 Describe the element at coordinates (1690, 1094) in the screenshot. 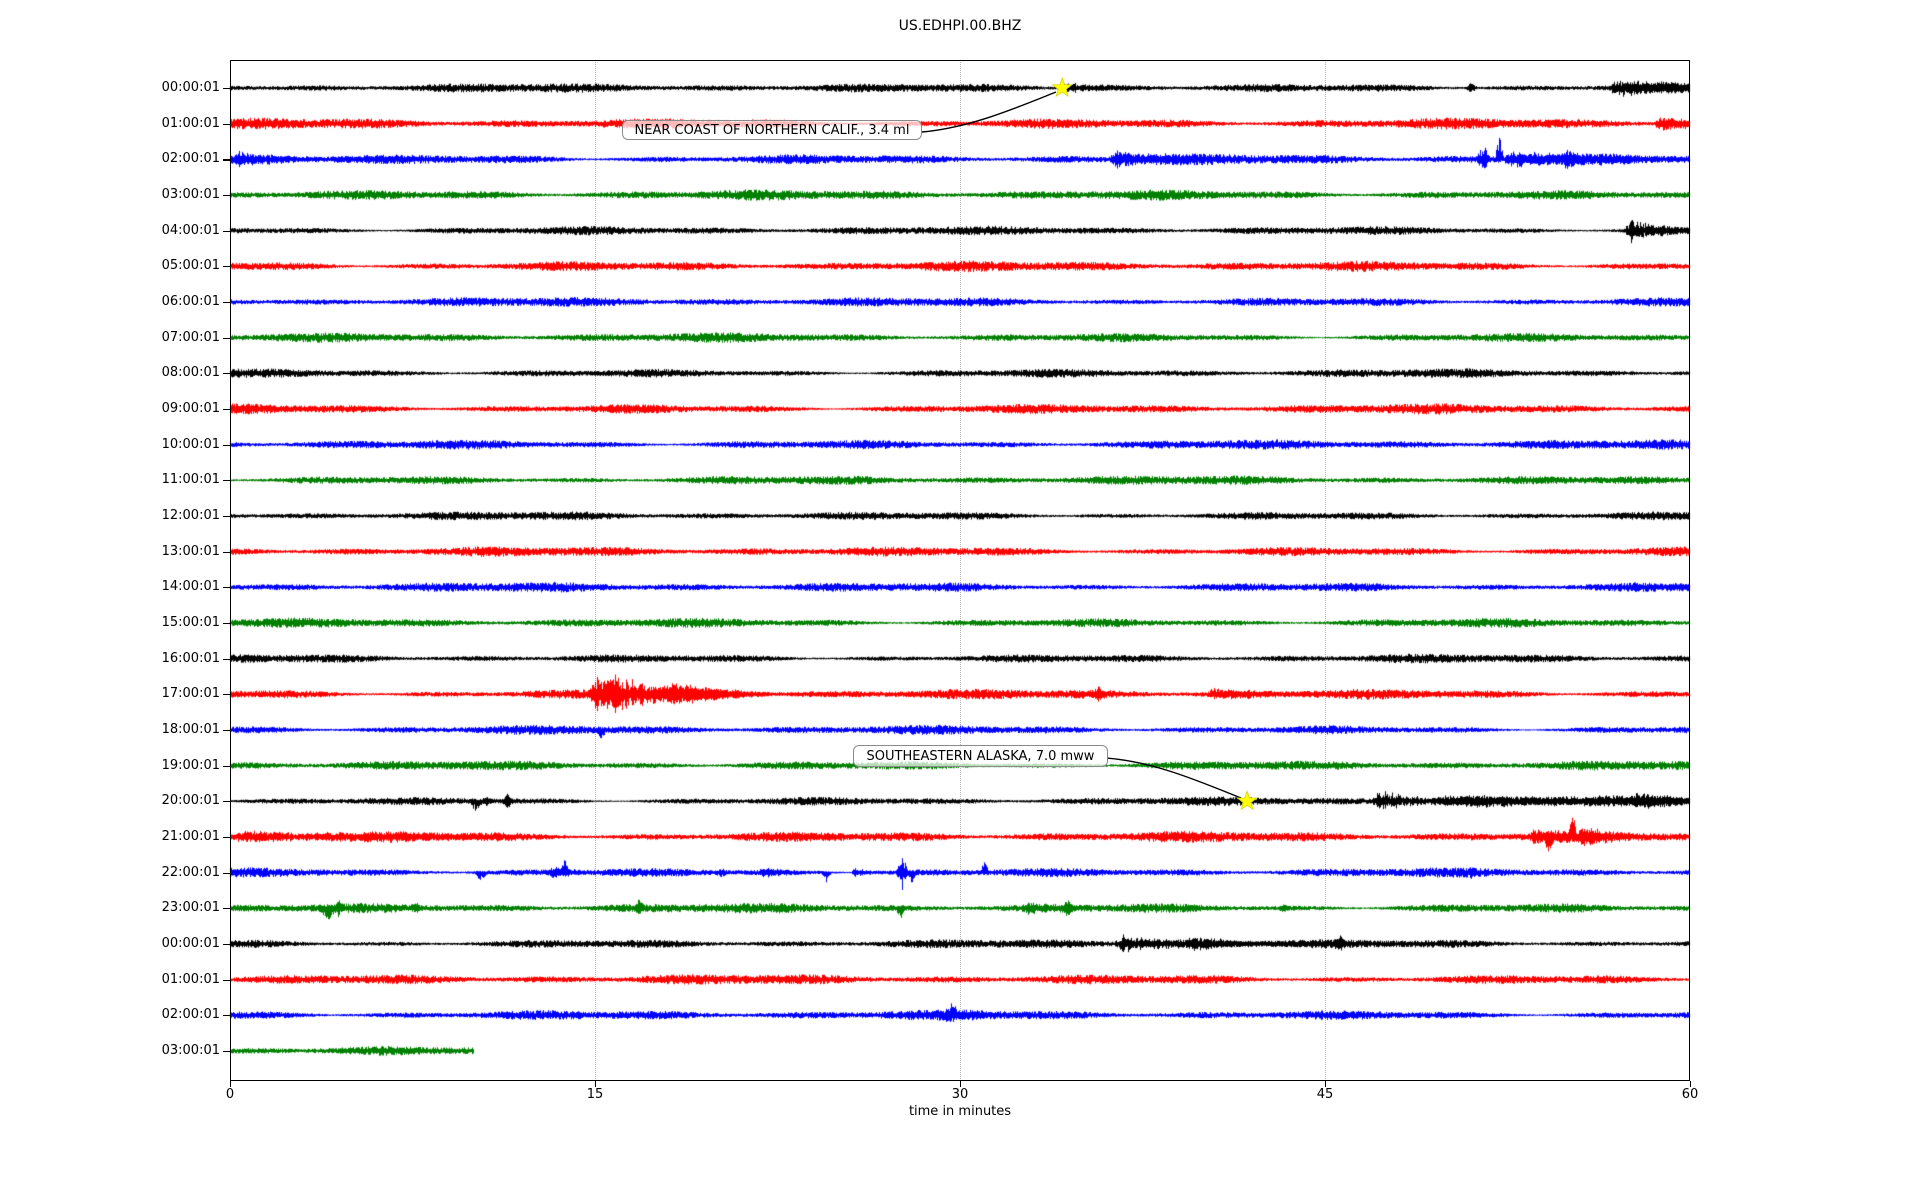

I see `x-tick-label: 60` at that location.